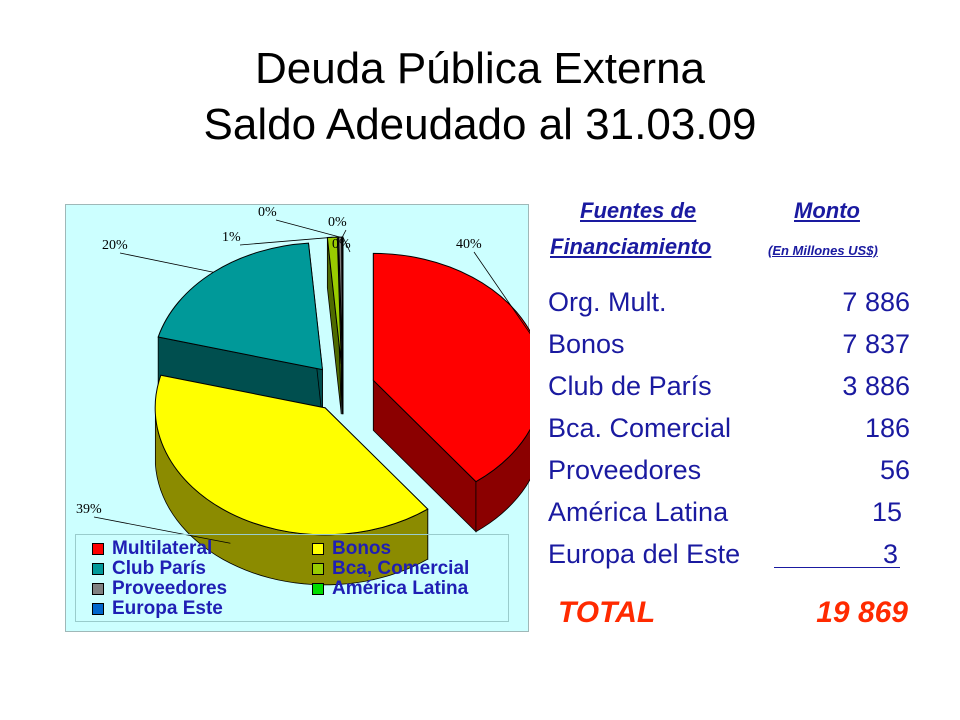 The image size is (960, 720). I want to click on row-label: Proveedores, so click(625, 470).